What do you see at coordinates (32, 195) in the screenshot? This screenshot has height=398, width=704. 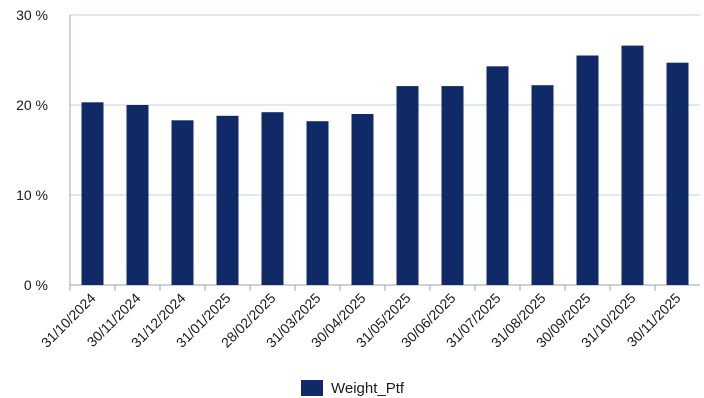 I see `y-tick-label: 10 %` at bounding box center [32, 195].